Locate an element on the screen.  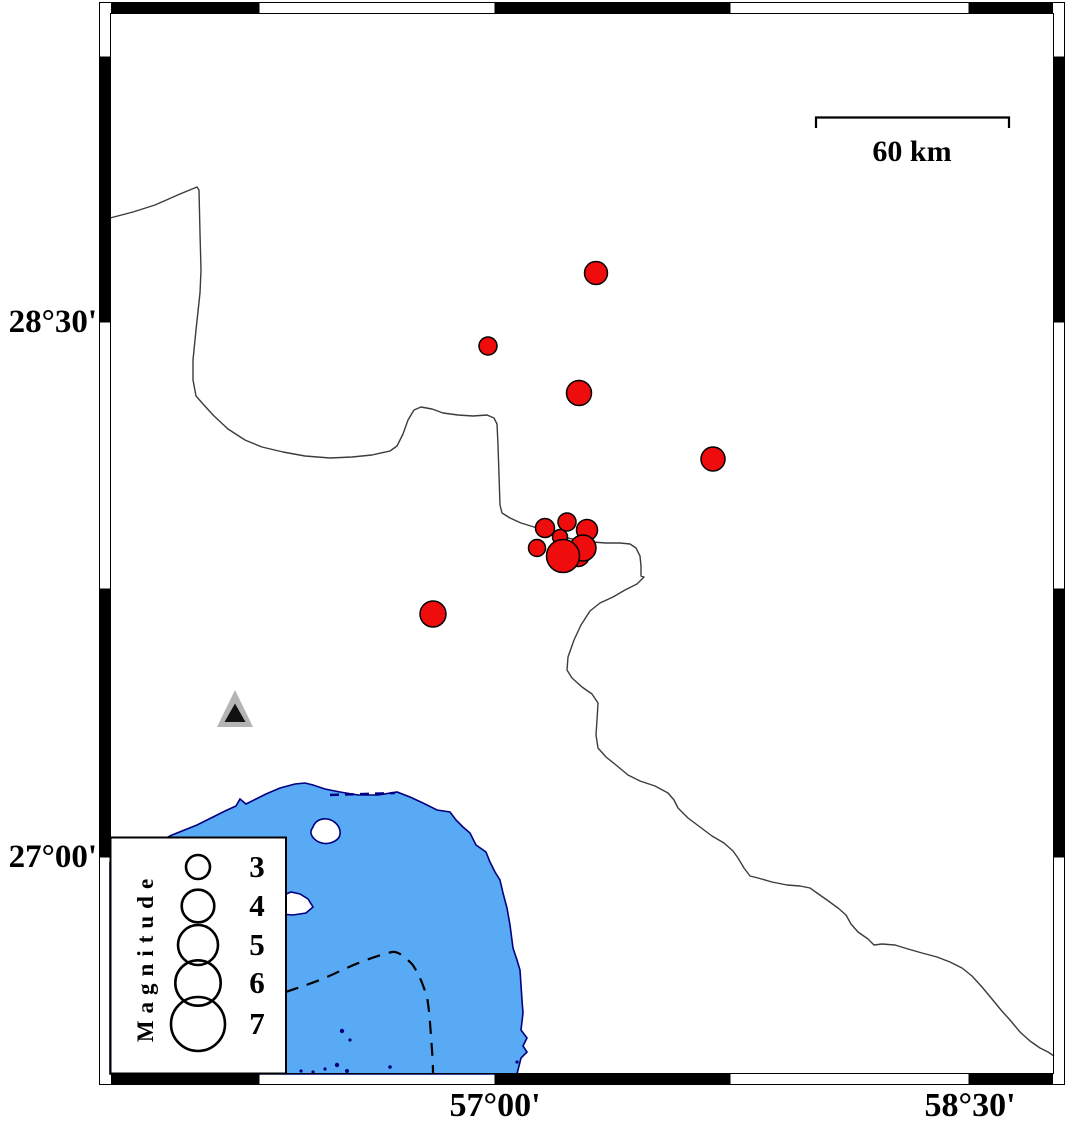
lon-label-57-00: 57°00' is located at coordinates (495, 1105).